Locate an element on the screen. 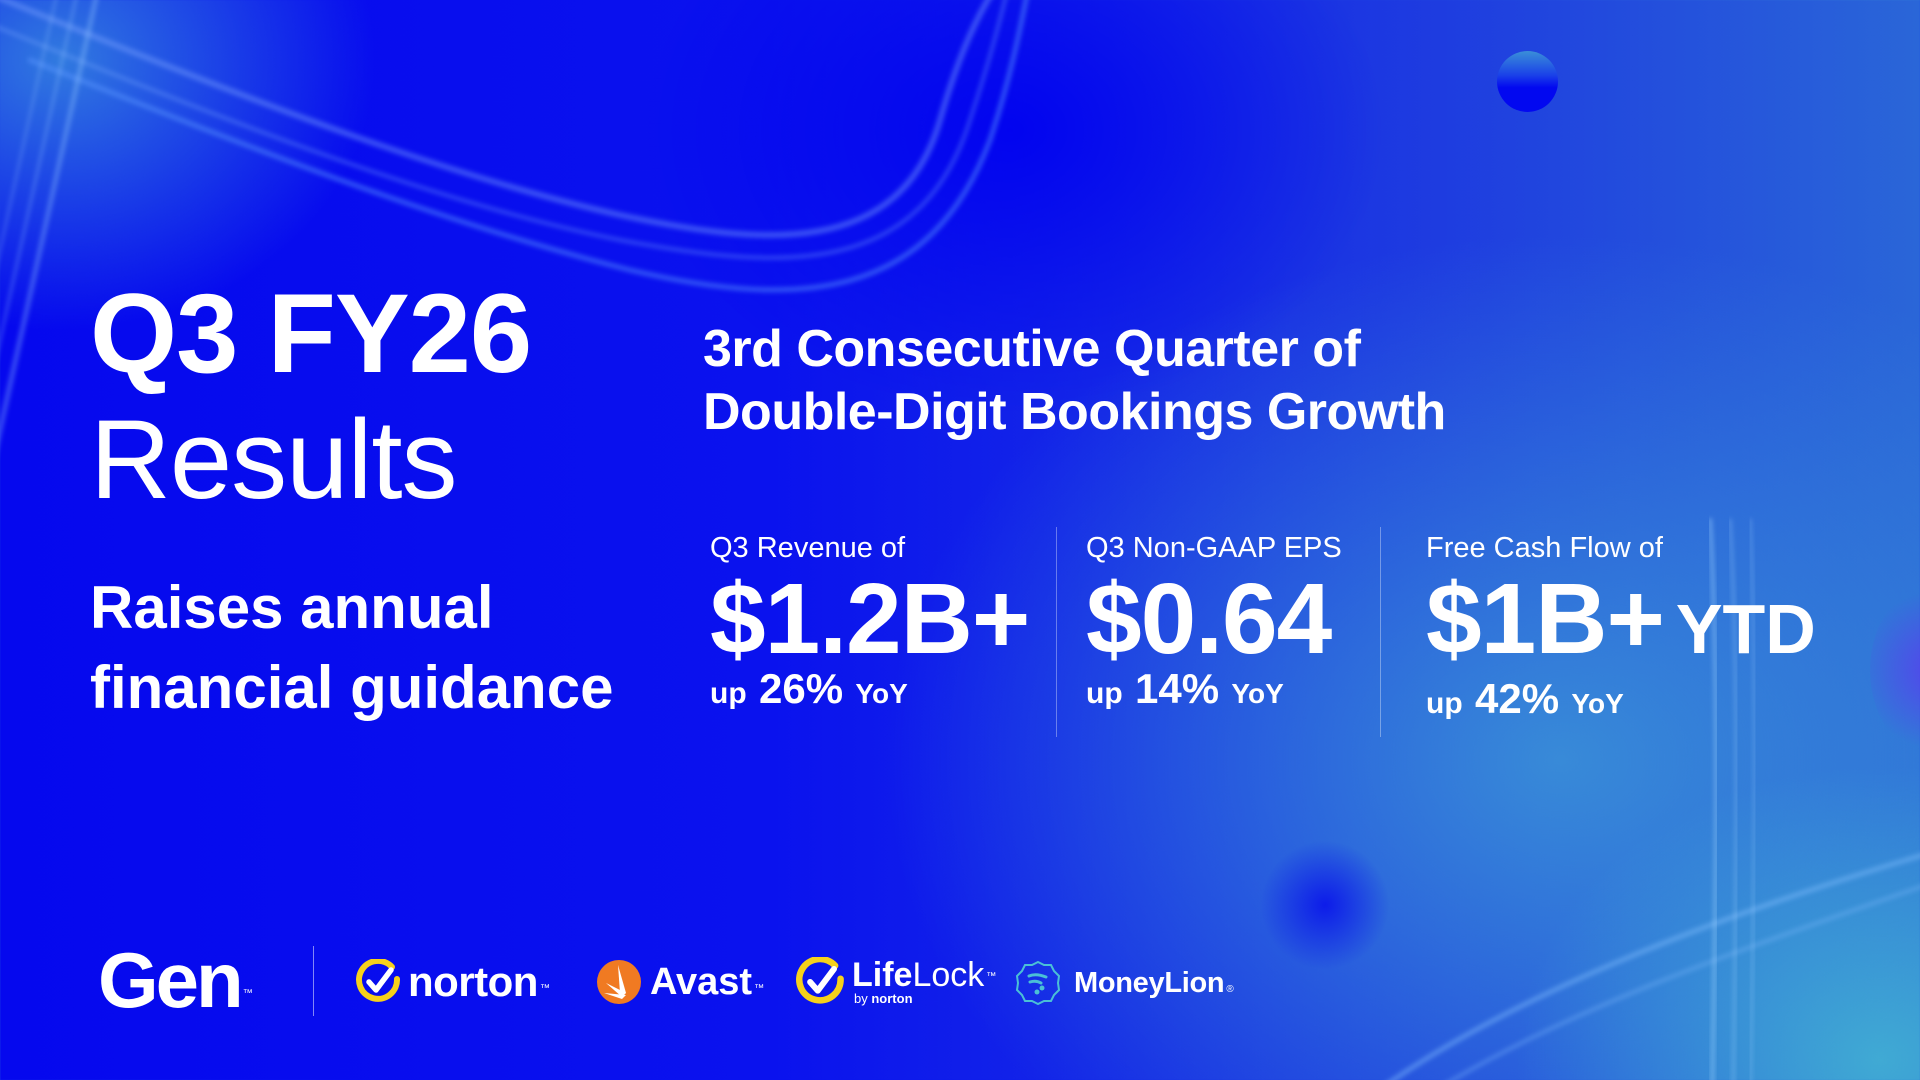 This screenshot has width=1920, height=1080. sphere-decoration is located at coordinates (1527, 81).